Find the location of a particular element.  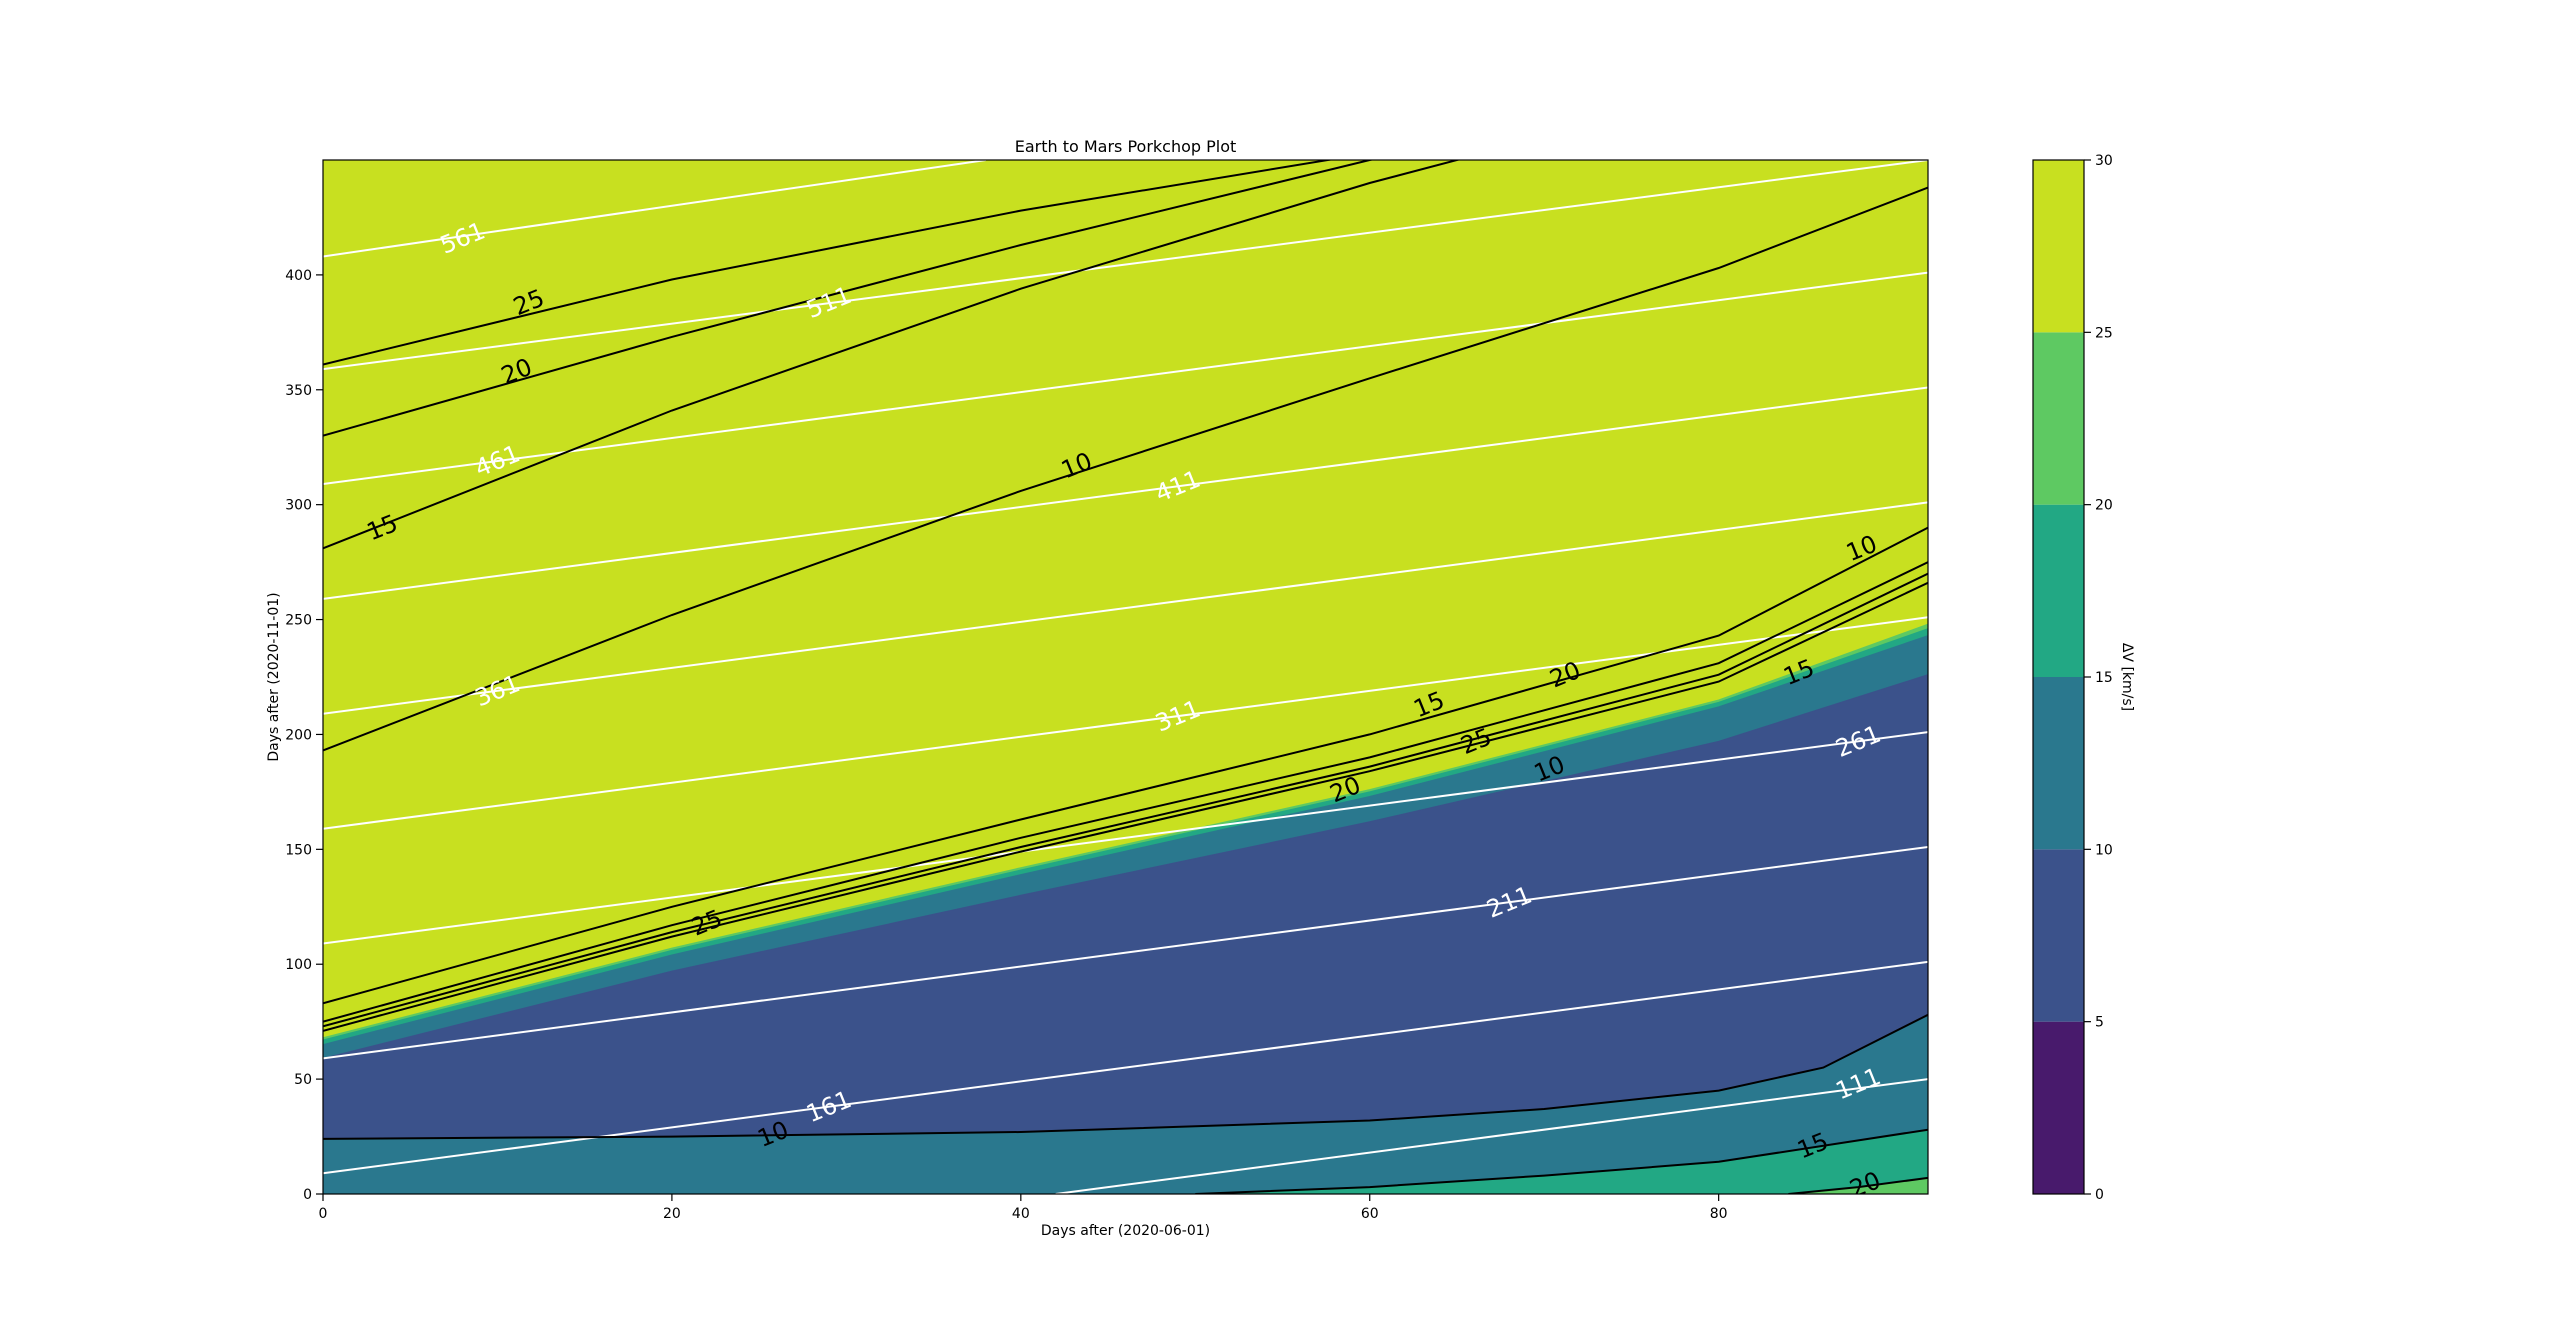

y-axis-label: Days after (2020-11-01) is located at coordinates (274, 676).